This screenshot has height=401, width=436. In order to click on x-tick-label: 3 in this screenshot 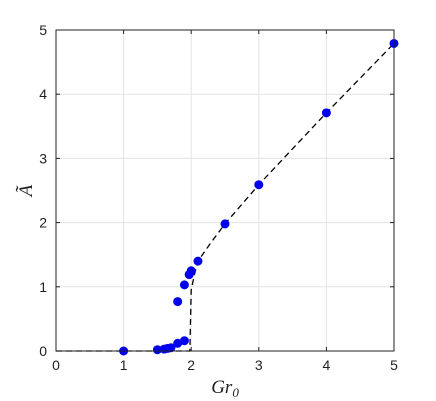, I will do `click(259, 365)`.